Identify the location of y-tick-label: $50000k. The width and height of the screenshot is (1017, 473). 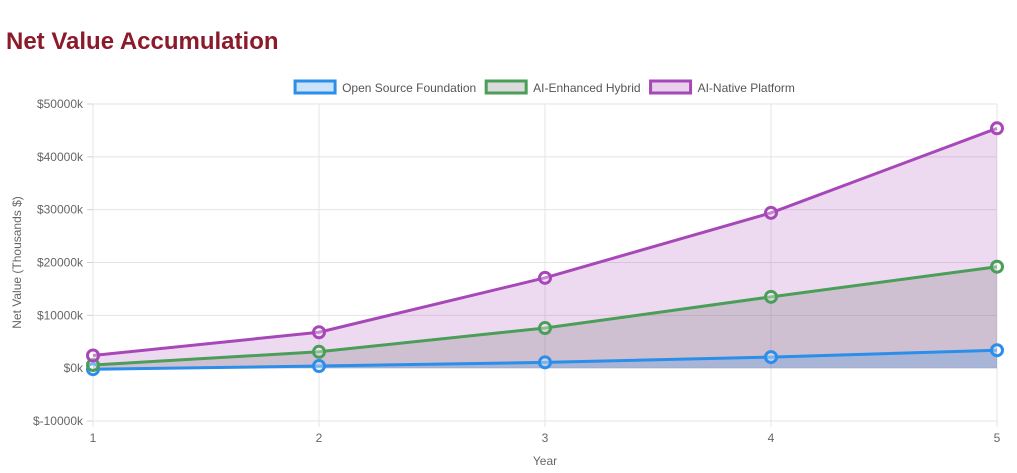
(60, 104).